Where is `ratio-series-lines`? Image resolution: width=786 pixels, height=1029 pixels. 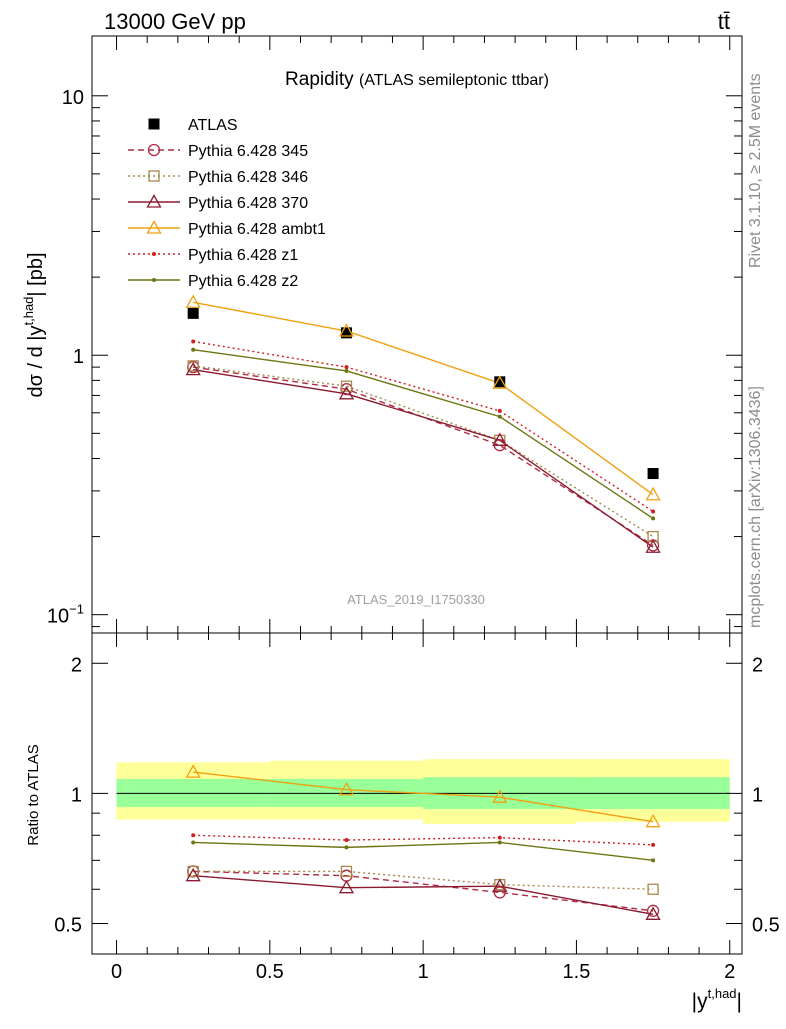 ratio-series-lines is located at coordinates (423, 843).